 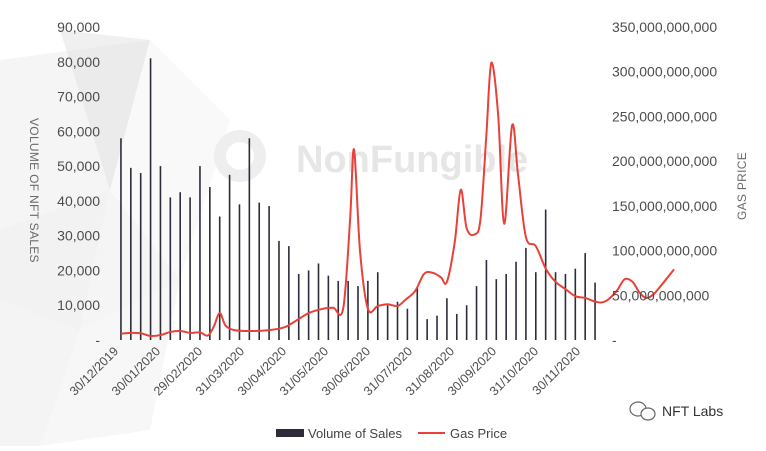 I want to click on left-tick-label: 70,000, so click(x=78, y=97).